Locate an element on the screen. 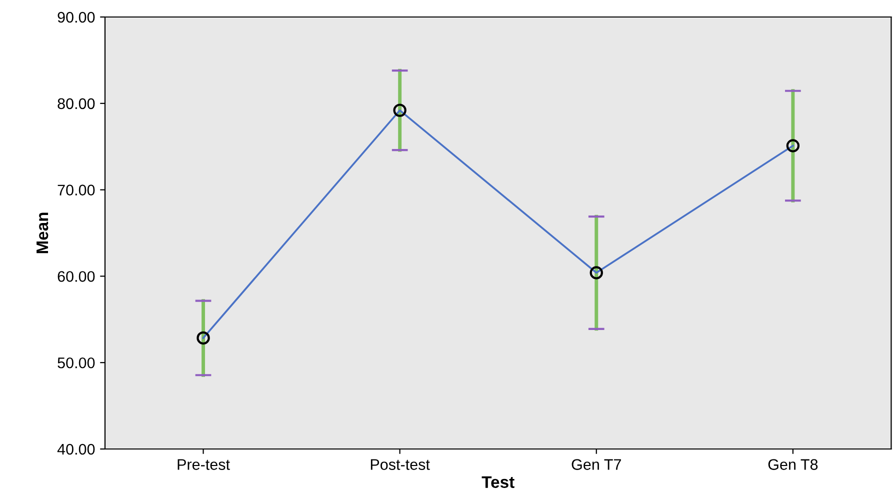  y-tick-label: 60.00 is located at coordinates (76, 276).